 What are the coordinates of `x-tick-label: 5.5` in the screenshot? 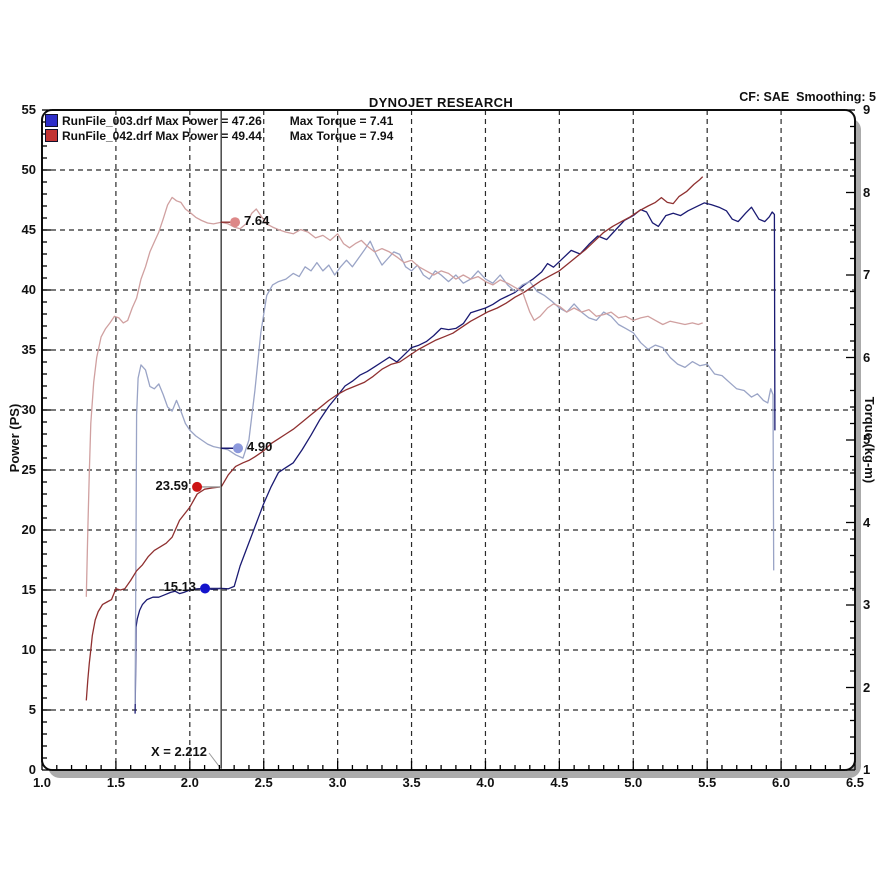 It's located at (707, 782).